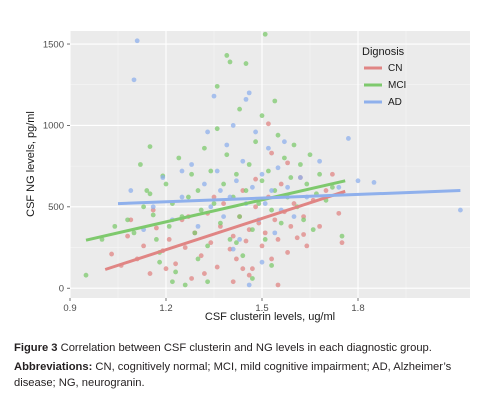  I want to click on abbreviations-label: Abbreviations:, so click(53, 367).